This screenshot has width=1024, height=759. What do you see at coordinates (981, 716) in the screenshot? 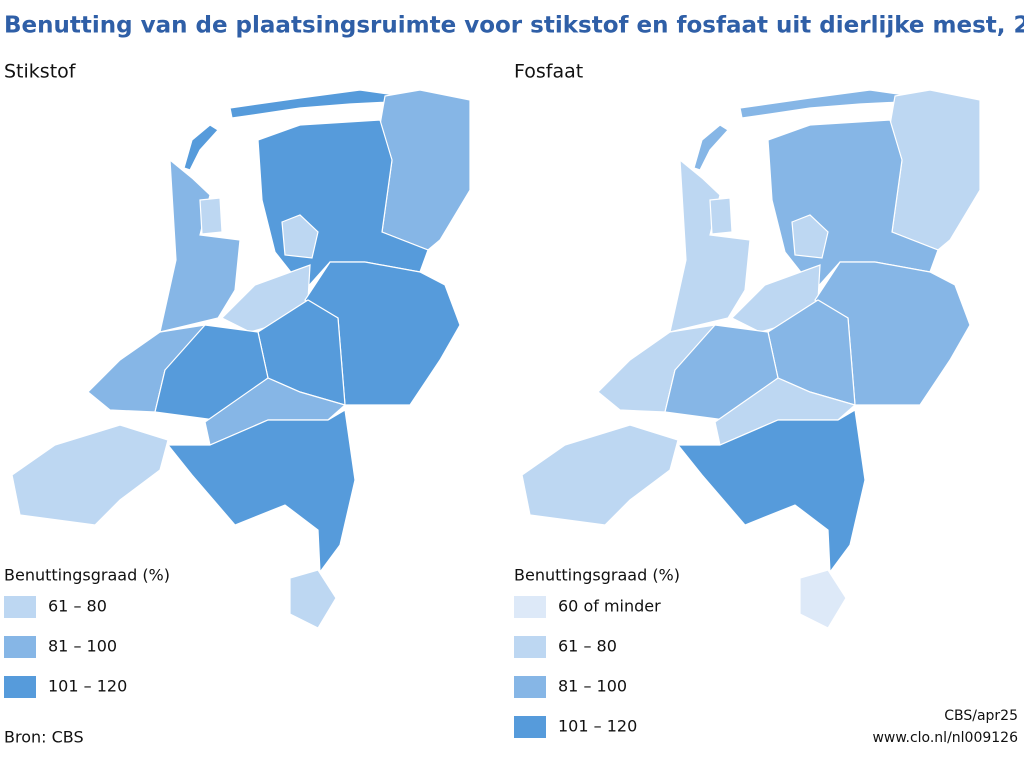
I see `credit: CBS/apr25` at bounding box center [981, 716].